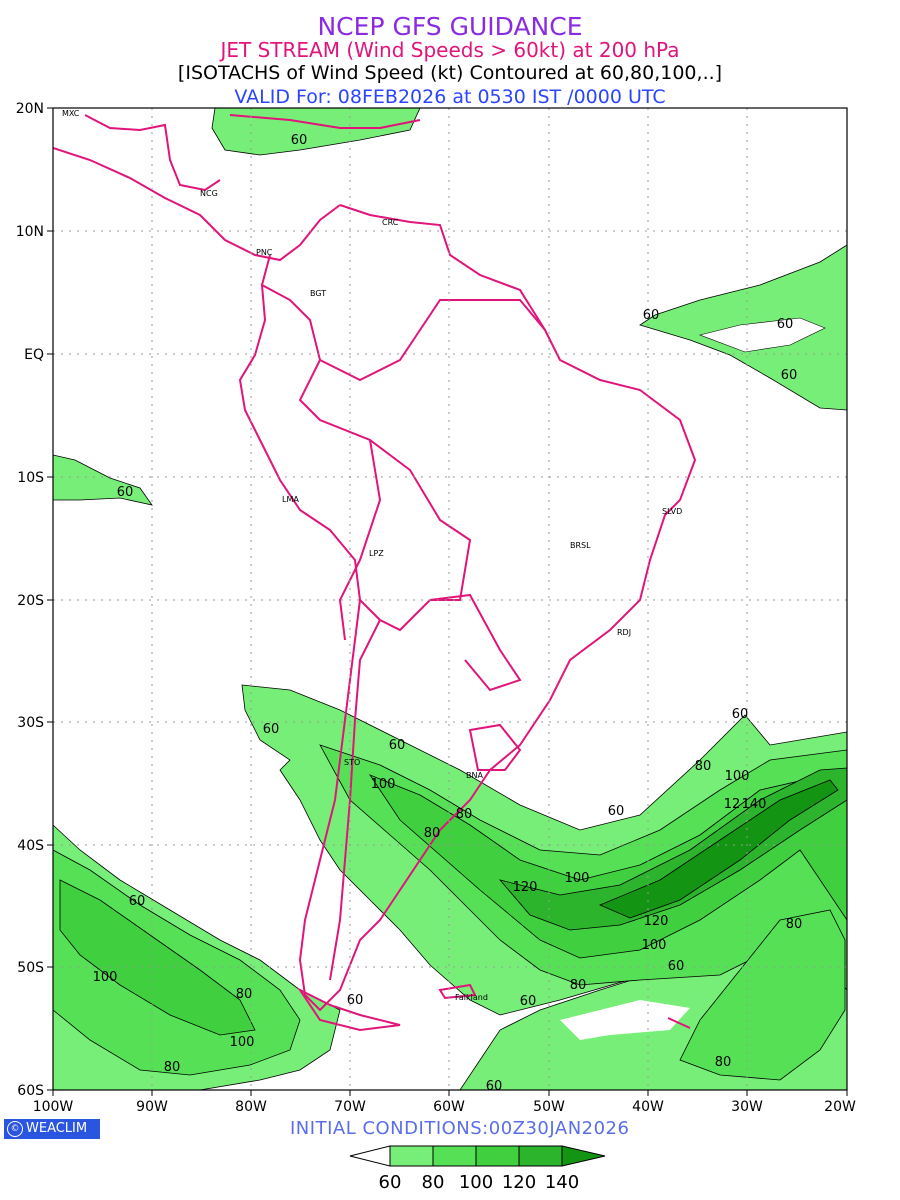 Image resolution: width=900 pixels, height=1200 pixels. Describe the element at coordinates (321, 462) in the screenshot. I see `border-andes` at that location.